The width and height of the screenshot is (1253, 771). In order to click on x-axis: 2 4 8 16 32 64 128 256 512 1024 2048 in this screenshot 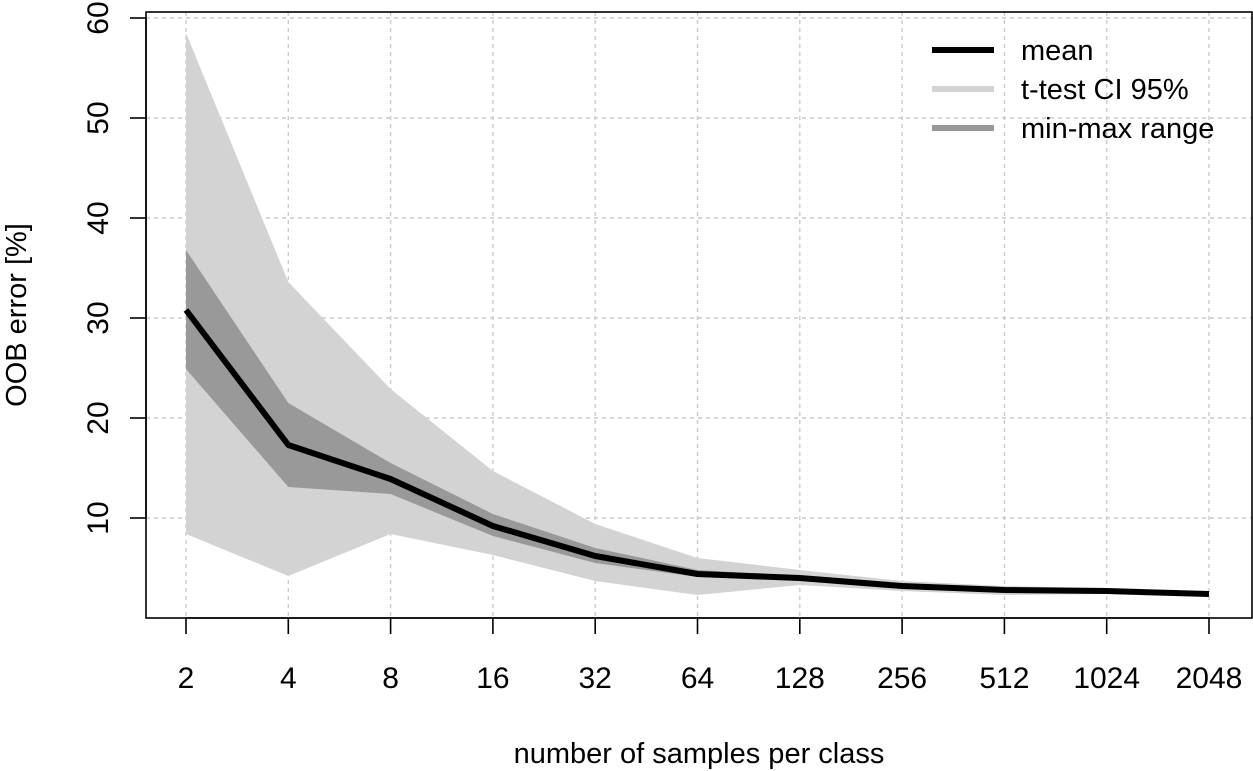, I will do `click(710, 656)`.